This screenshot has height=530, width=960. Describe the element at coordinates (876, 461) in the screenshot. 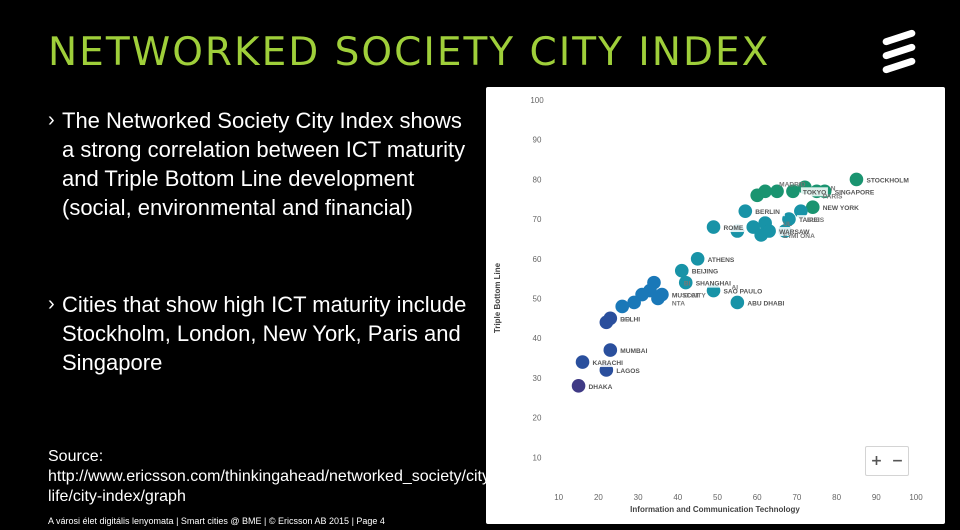

I see `zoom-in-button: +` at that location.